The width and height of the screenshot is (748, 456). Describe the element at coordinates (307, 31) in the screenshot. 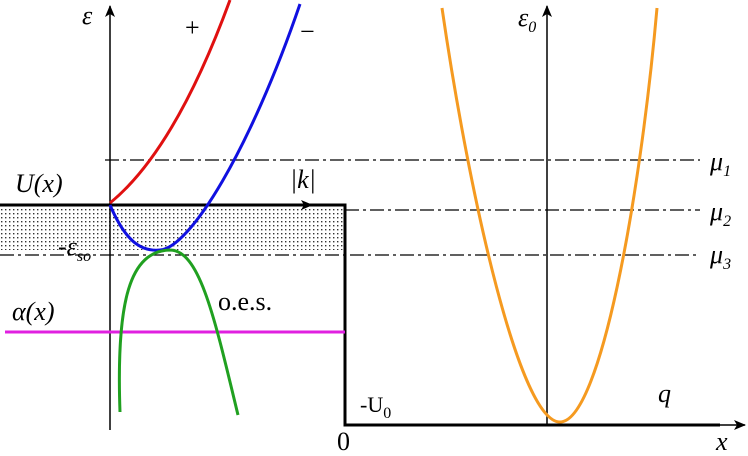

I see `minus-label: −` at that location.